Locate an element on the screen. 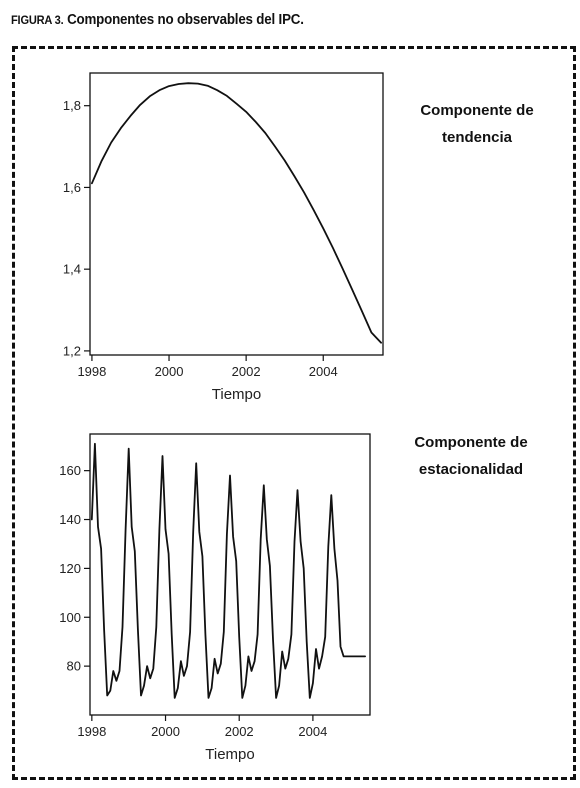 This screenshot has height=788, width=580. trend-x-axis-title: Tiempo is located at coordinates (236, 394).